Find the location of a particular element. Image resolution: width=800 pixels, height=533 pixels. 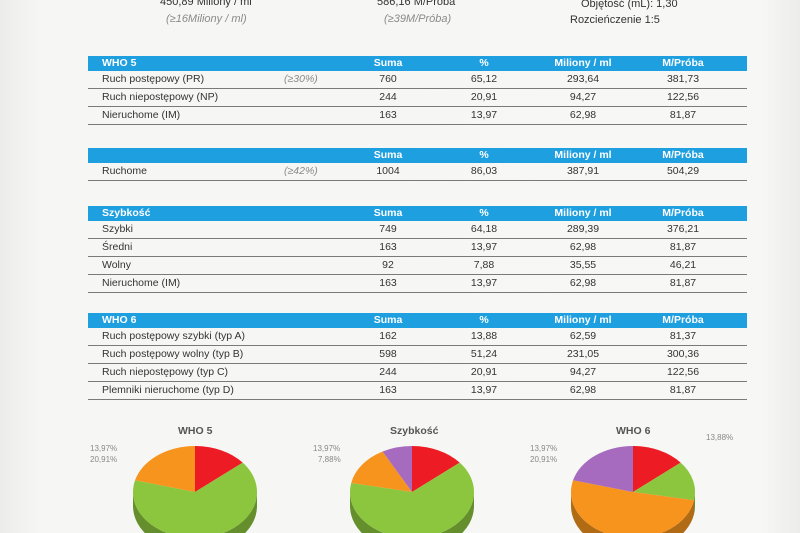

reference-value: (≥30%) is located at coordinates (301, 79).